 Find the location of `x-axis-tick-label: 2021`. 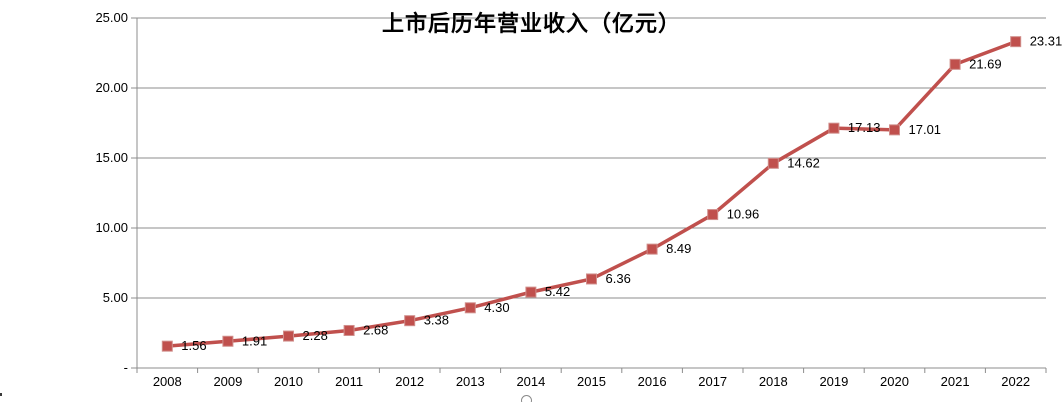

x-axis-tick-label: 2021 is located at coordinates (955, 381).